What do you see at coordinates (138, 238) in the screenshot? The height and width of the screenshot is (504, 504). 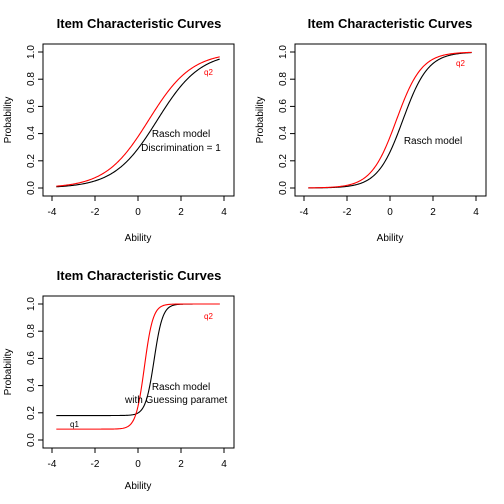 I see `panel-1-x-axis-label: Ability` at bounding box center [138, 238].